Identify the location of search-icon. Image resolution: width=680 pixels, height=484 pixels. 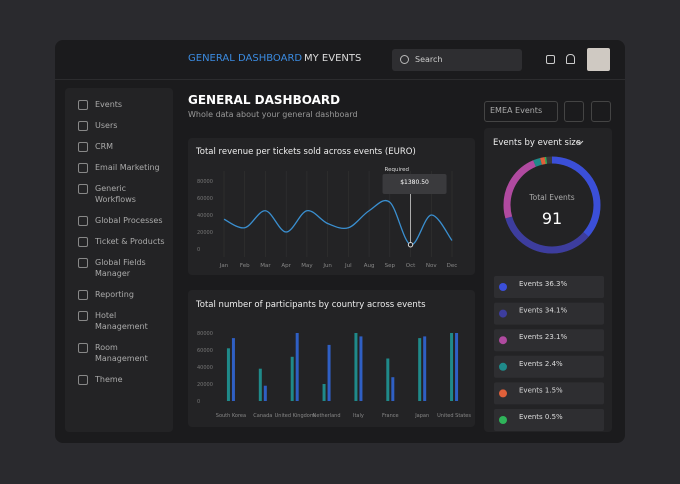
(404, 59).